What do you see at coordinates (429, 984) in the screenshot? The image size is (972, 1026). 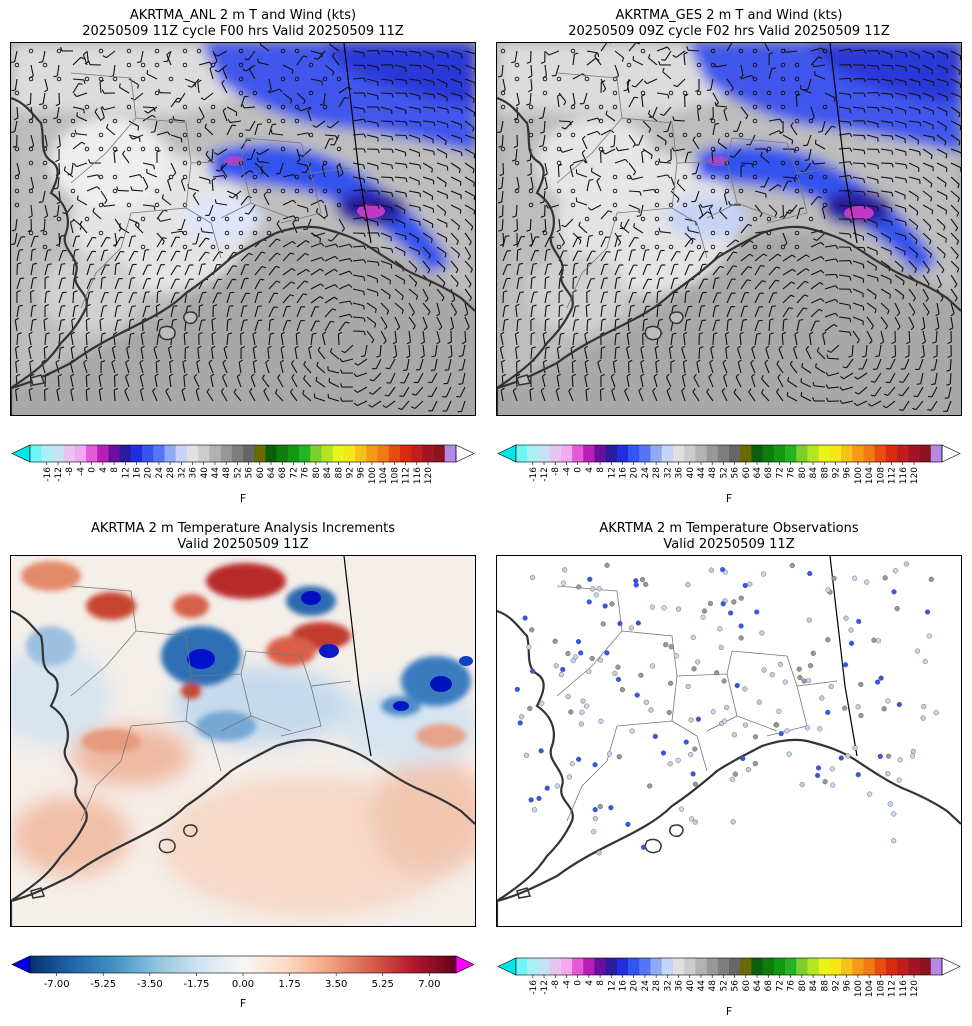 I see `colorbar-tick-label: 7.00` at bounding box center [429, 984].